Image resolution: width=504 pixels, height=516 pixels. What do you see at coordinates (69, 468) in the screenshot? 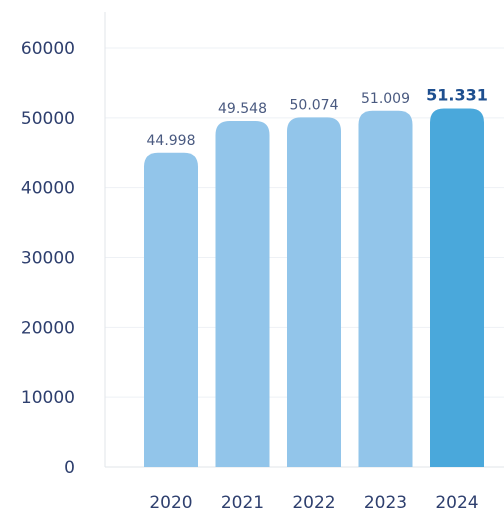
I see `y-tick-label: 0` at bounding box center [69, 468].